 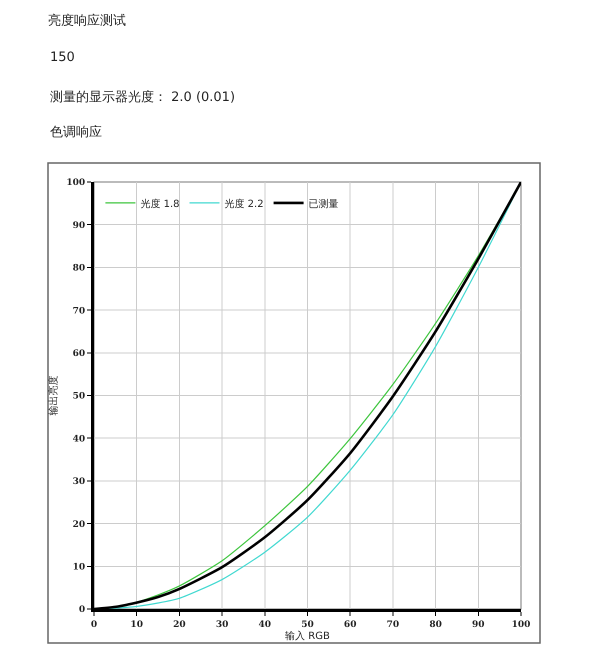 I want to click on y-tick-label: 0, so click(x=82, y=610).